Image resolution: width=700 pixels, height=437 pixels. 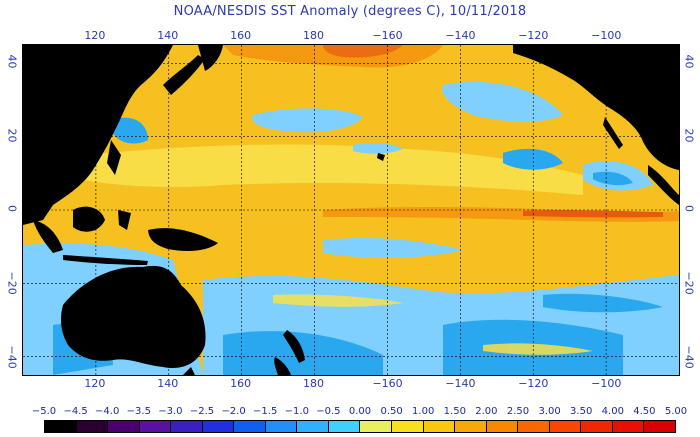 What do you see at coordinates (549, 411) in the screenshot?
I see `colorbar-tick-label: 3.00` at bounding box center [549, 411].